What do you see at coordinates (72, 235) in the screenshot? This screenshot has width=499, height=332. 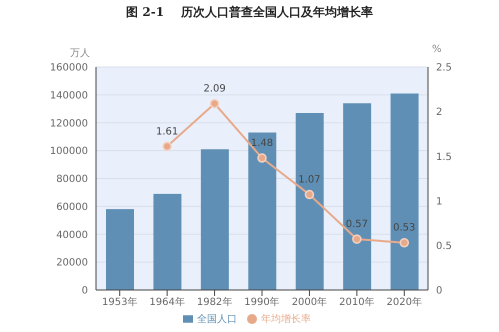 I see `y-tick-label: 40000` at bounding box center [72, 235].